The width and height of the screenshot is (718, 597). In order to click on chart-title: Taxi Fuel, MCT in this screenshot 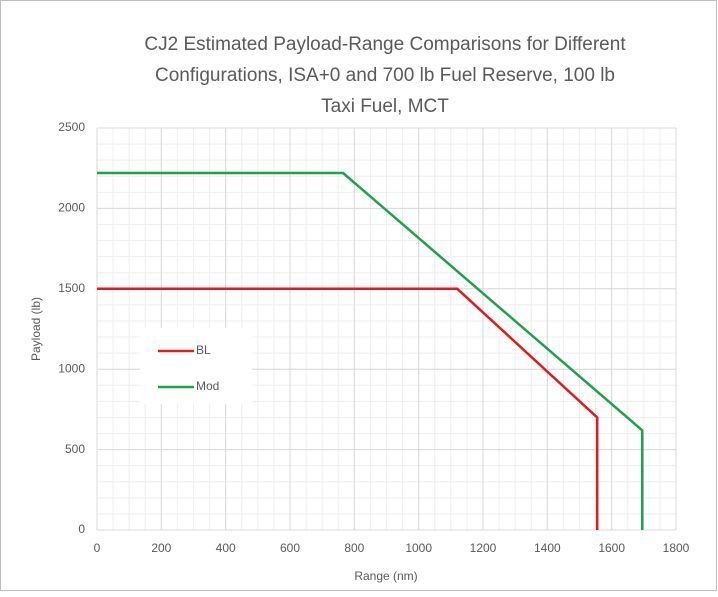, I will do `click(385, 106)`.